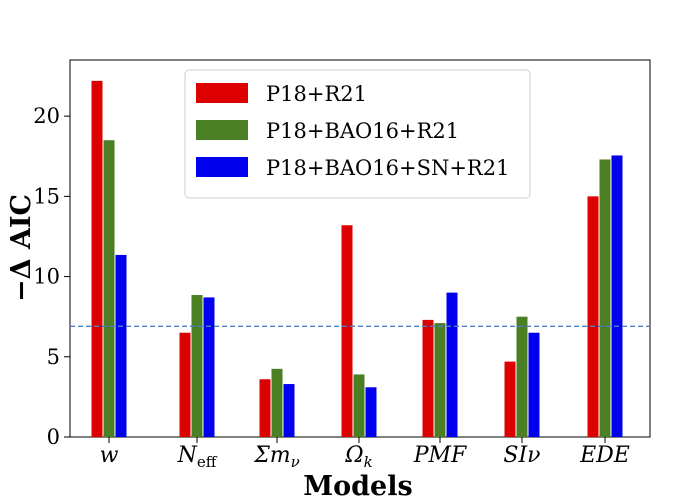 This screenshot has width=700, height=500. I want to click on x-tick-label-0: w, so click(109, 455).